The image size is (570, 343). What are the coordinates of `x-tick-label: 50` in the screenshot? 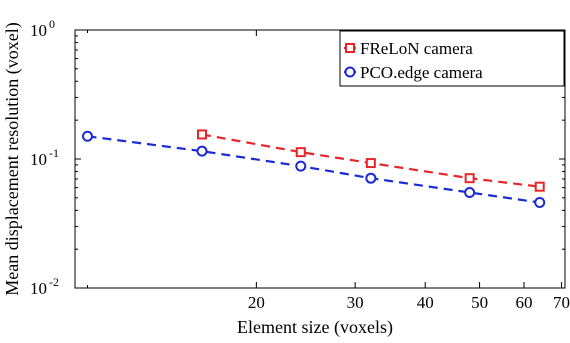 It's located at (479, 302).